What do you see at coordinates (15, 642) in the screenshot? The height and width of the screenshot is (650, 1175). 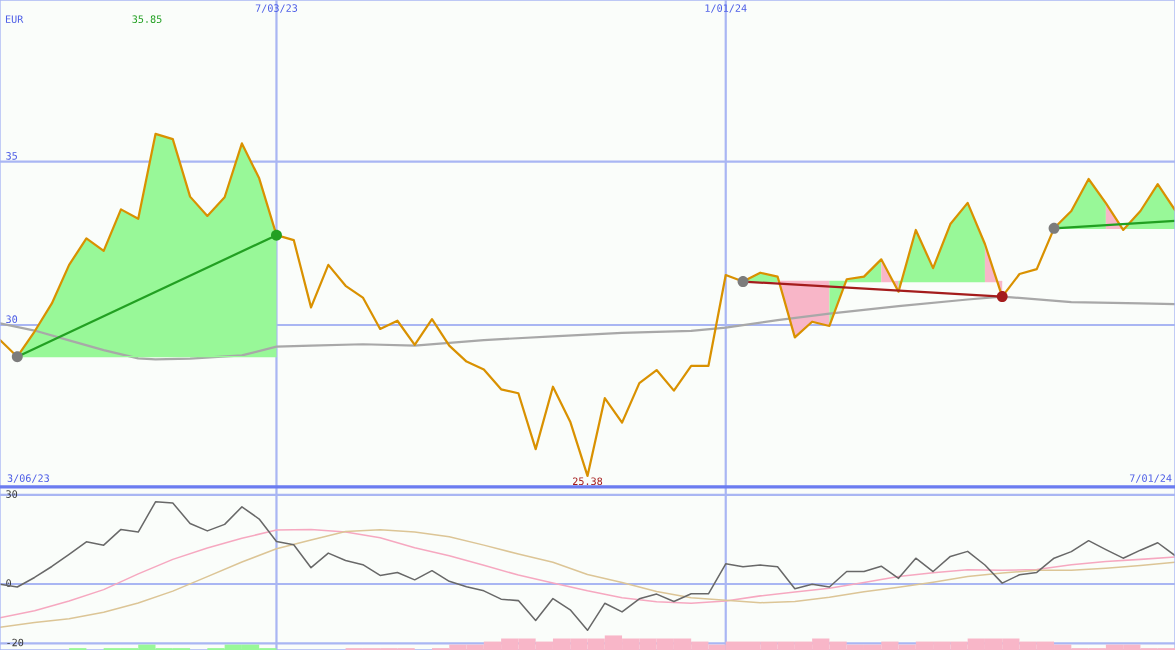 I see `y-tick-label: -20` at bounding box center [15, 642].